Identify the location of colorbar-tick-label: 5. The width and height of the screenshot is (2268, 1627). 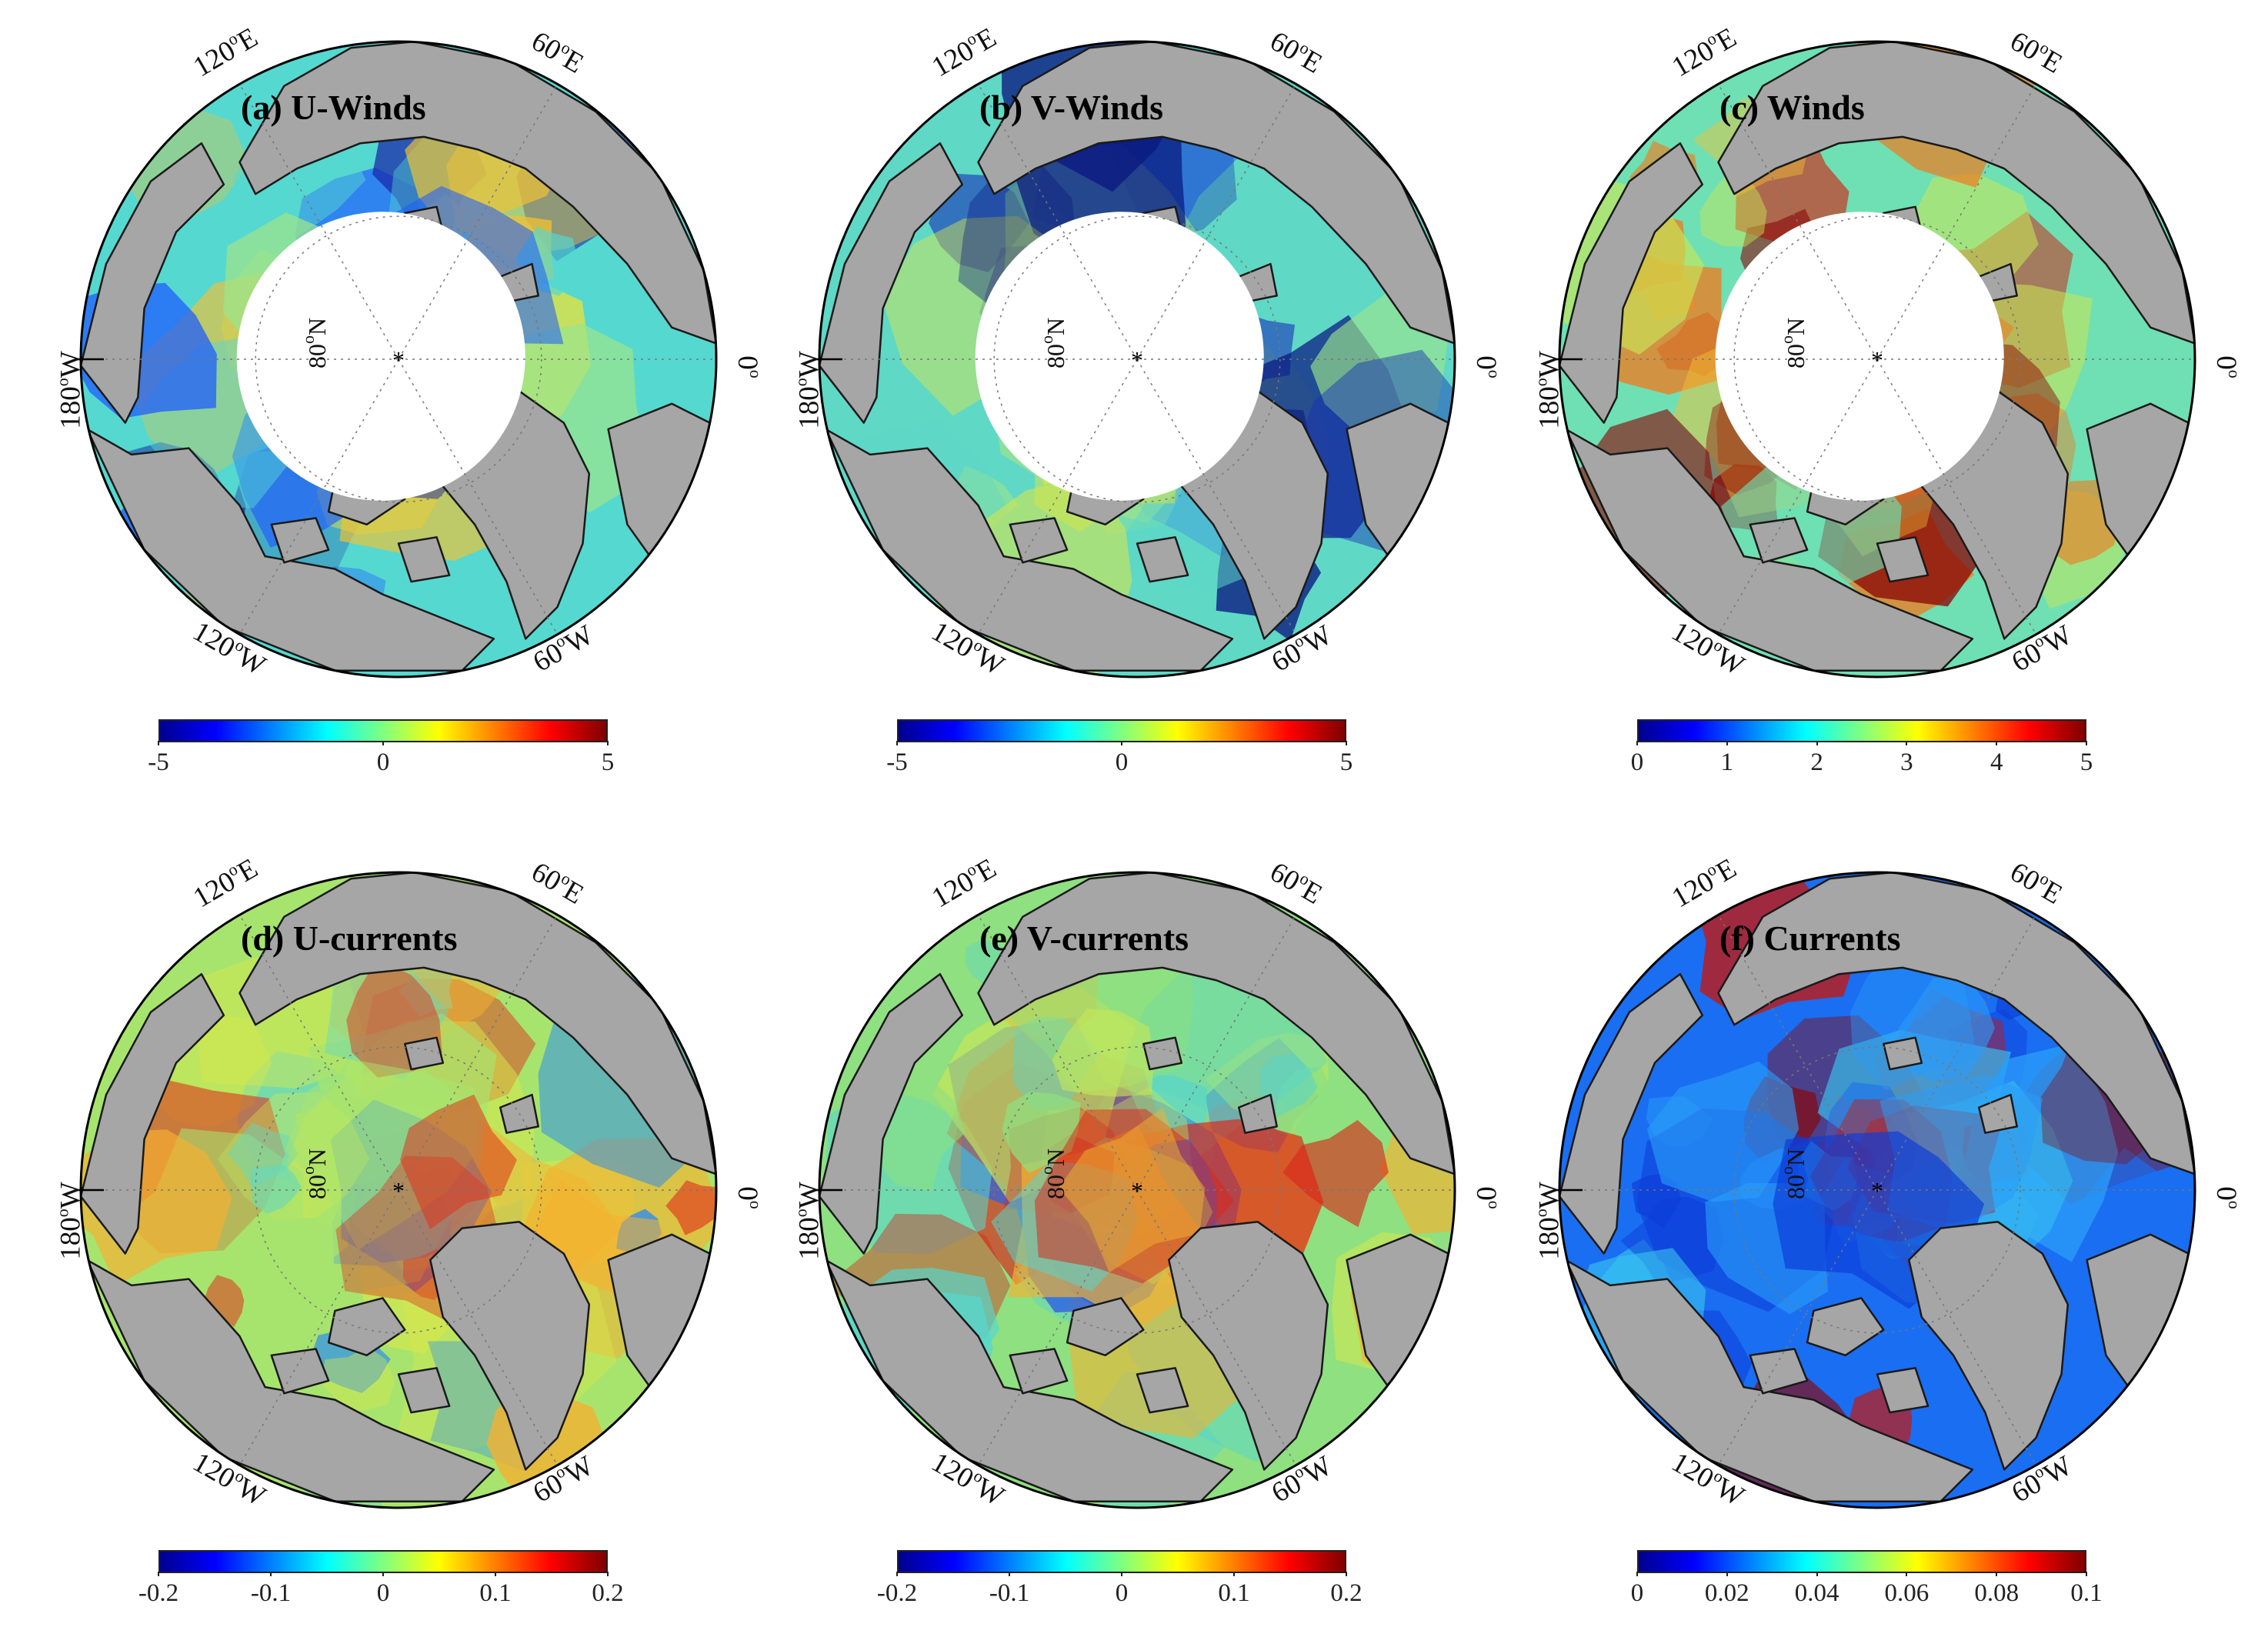
(608, 762).